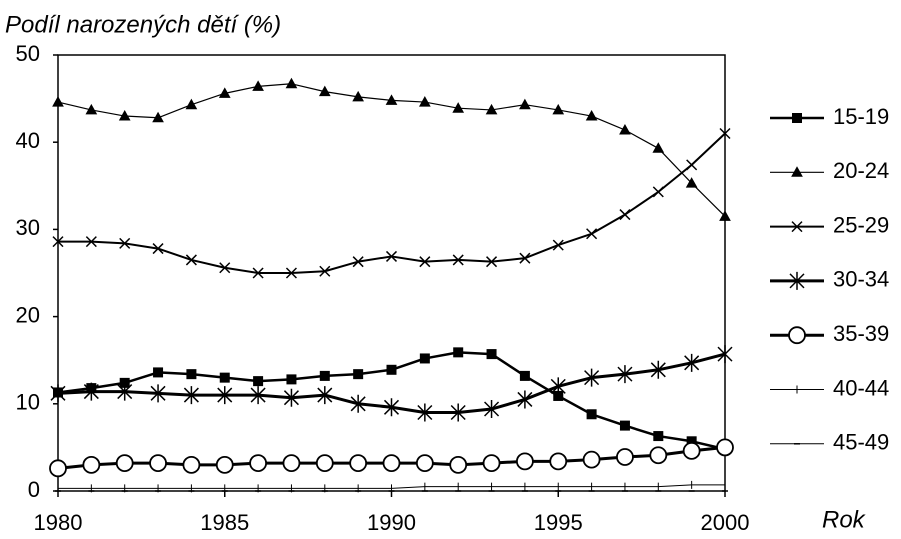 The image size is (901, 539). Describe the element at coordinates (28, 402) in the screenshot. I see `y-tick-label: 10` at that location.